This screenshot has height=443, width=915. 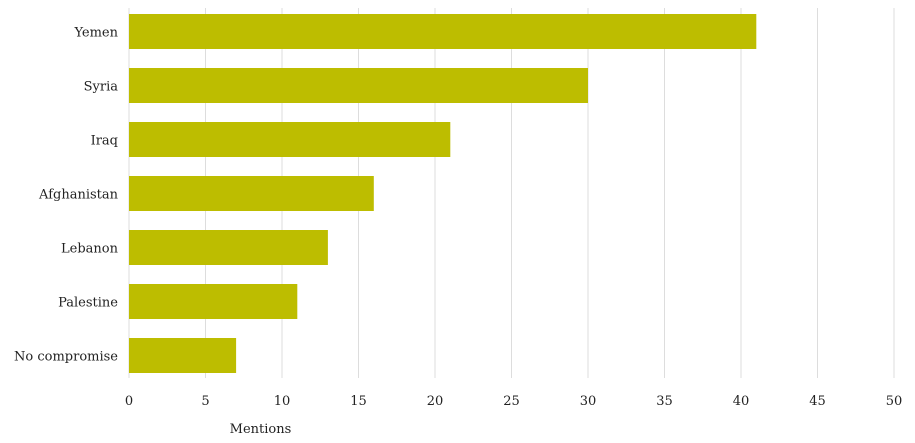 I want to click on x-tick-label-10: 10, so click(x=282, y=401).